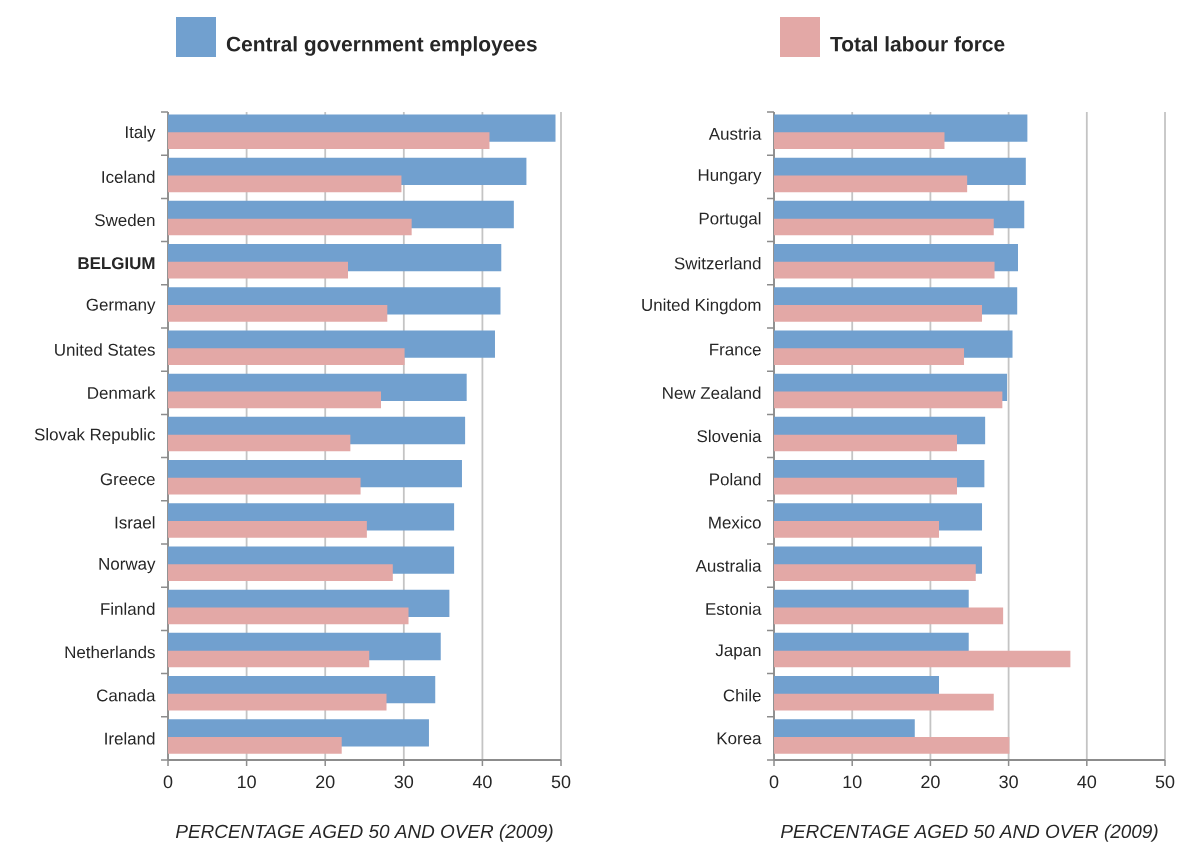 Image resolution: width=1178 pixels, height=843 pixels. What do you see at coordinates (127, 566) in the screenshot?
I see `y-tick-label: Norway` at bounding box center [127, 566].